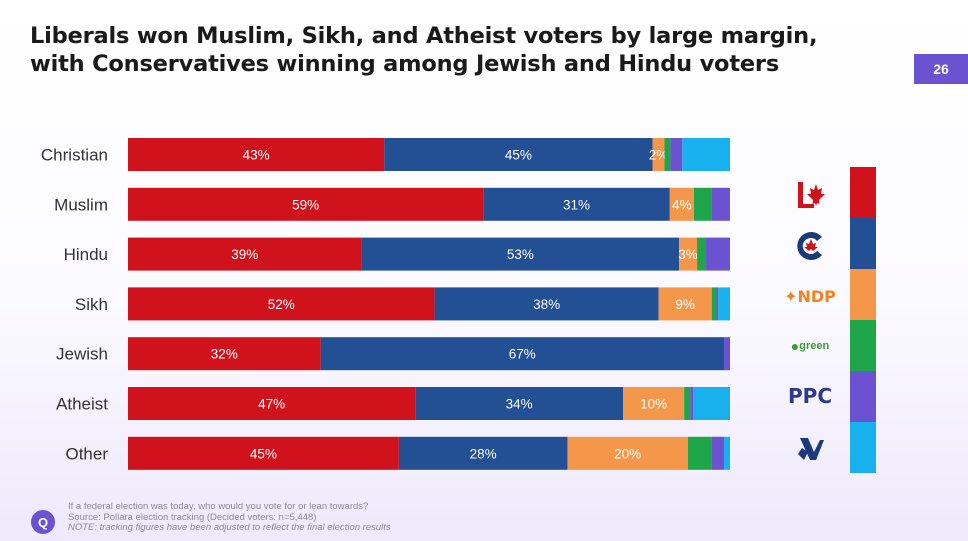 This screenshot has height=541, width=968. Describe the element at coordinates (863, 345) in the screenshot. I see `legend-swatch-green` at that location.